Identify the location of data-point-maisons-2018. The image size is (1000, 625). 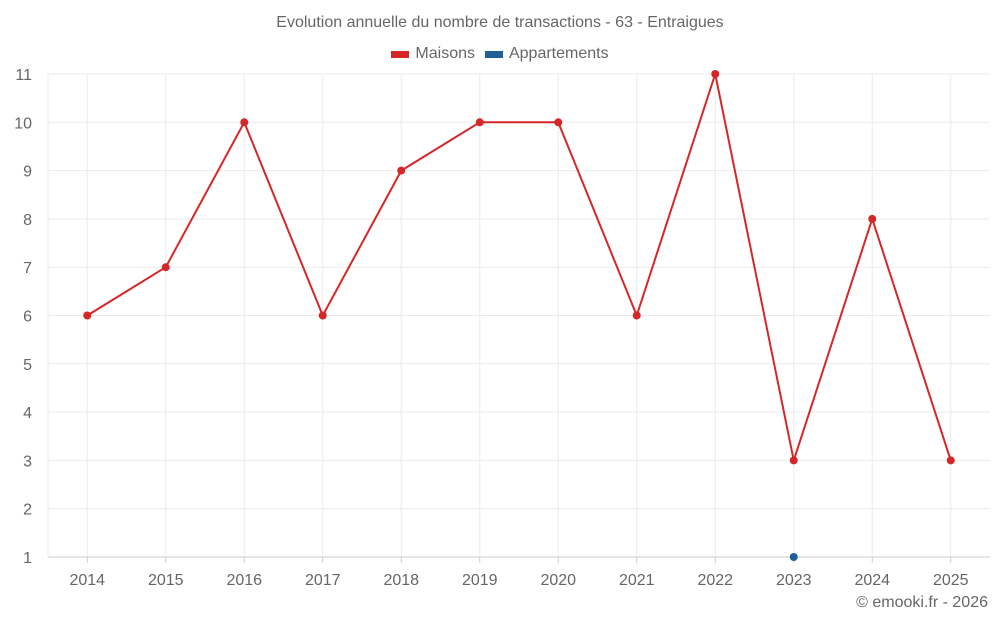
(401, 170).